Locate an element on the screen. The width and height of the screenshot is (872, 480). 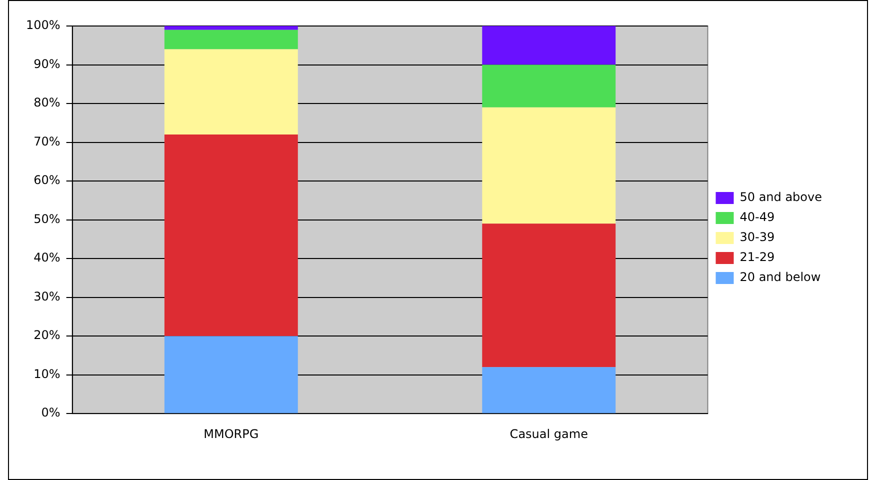
y-tick-label: 20% is located at coordinates (47, 335).